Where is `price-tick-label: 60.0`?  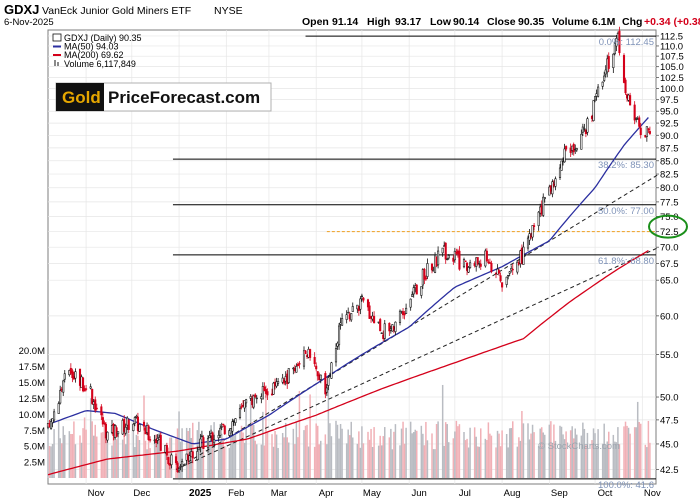
price-tick-label: 60.0 is located at coordinates (669, 316).